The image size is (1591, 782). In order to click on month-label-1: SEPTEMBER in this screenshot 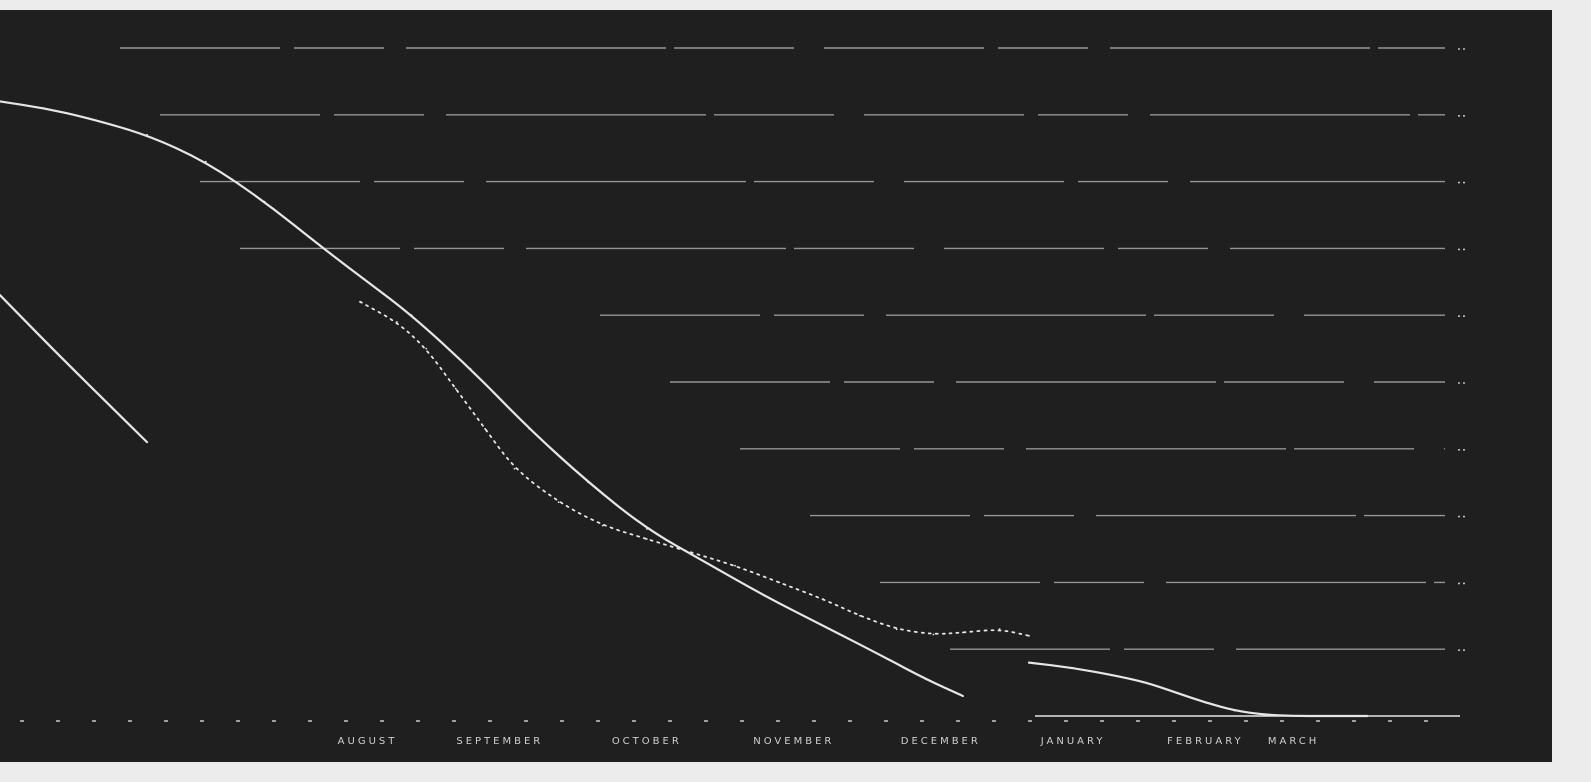, I will do `click(499, 741)`.